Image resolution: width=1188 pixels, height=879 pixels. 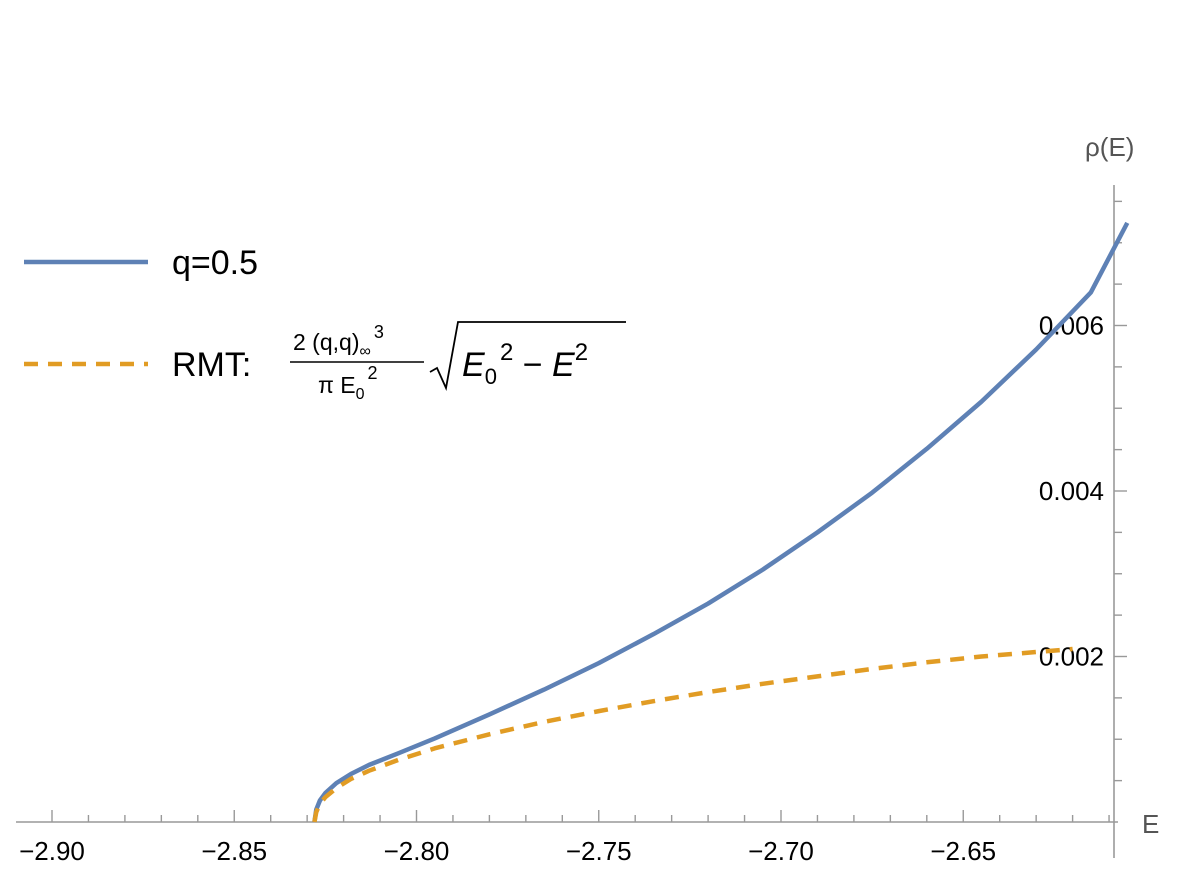 I want to click on rmt-formula: 2 (q,q)∞3 π E02 E02 − E2, so click(x=458, y=362).